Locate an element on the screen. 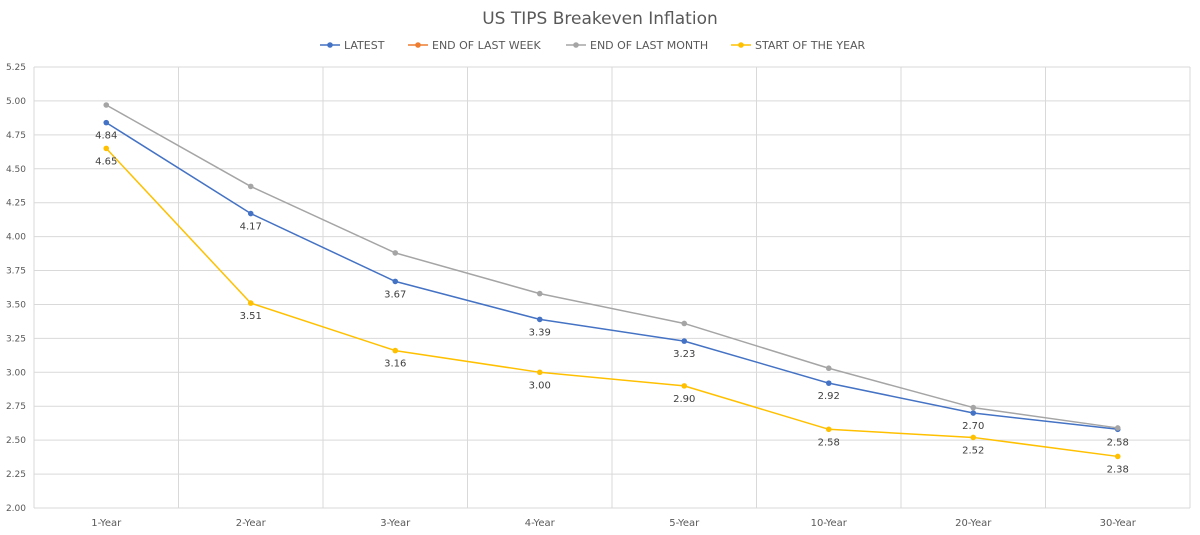 This screenshot has width=1200, height=535. series-3-data-label: 4.65 is located at coordinates (106, 161).